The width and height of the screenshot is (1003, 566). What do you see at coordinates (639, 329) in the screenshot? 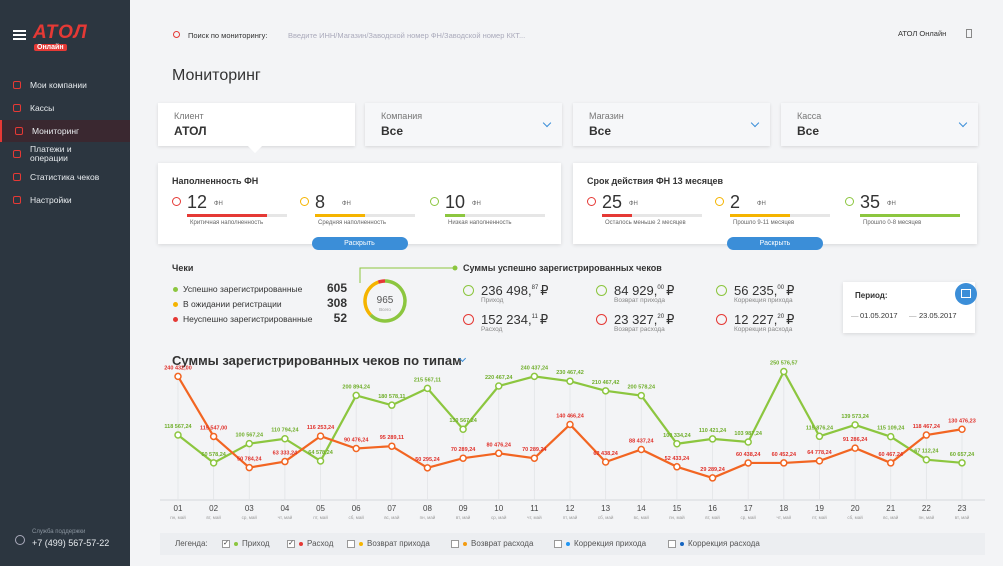
I see `sum-label: Возврат расхода` at bounding box center [639, 329].